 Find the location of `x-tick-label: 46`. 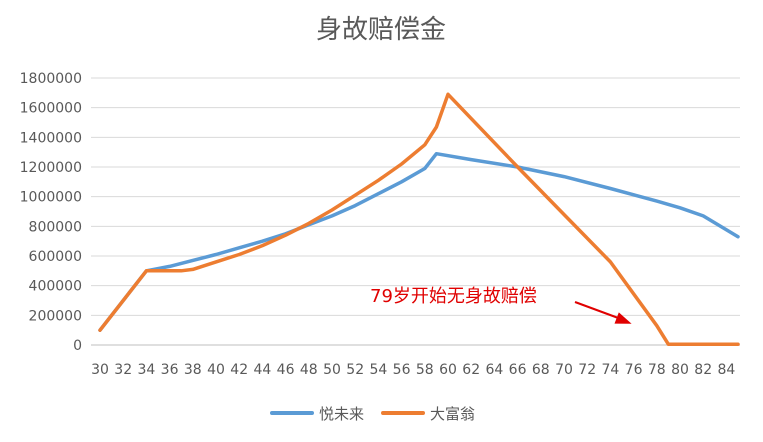

x-tick-label: 46 is located at coordinates (286, 370).